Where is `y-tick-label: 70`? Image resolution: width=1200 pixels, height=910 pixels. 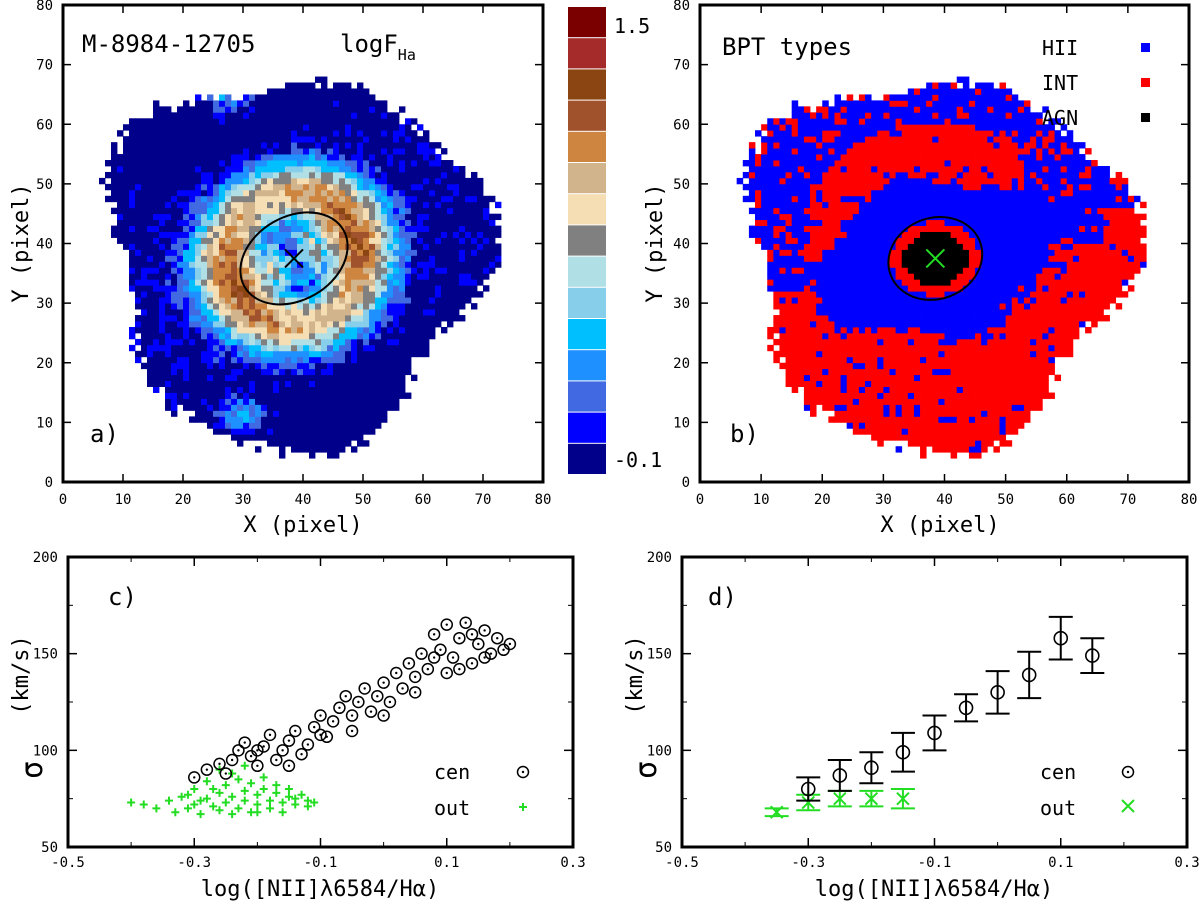 y-tick-label: 70 is located at coordinates (44, 66).